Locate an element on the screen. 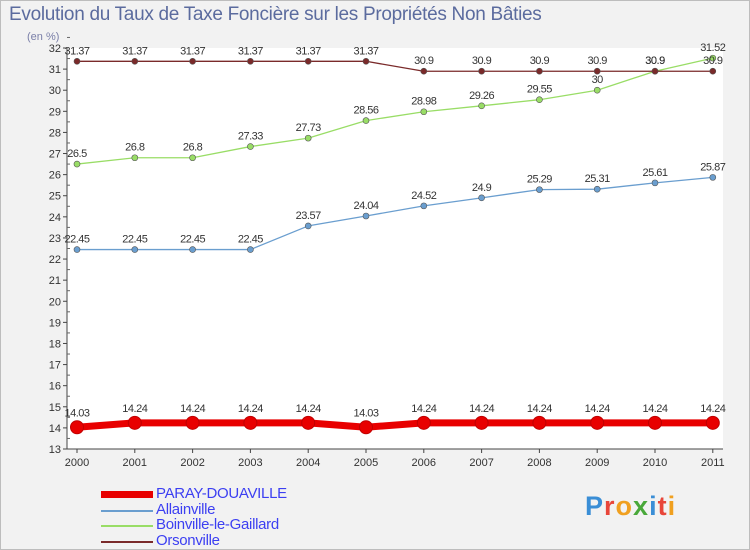 This screenshot has height=550, width=750. data-label: 28.98 is located at coordinates (423, 102).